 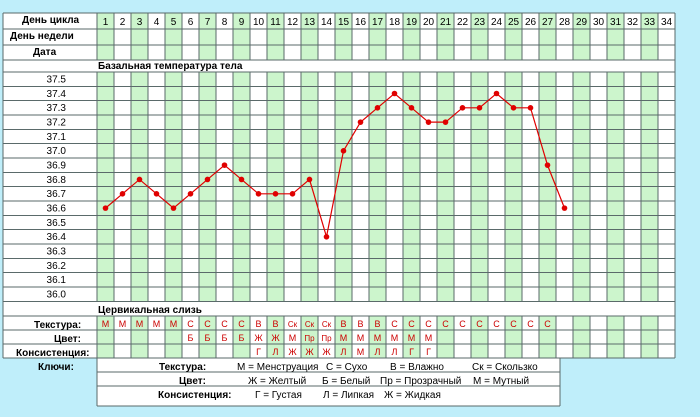 I want to click on y-tick-label: 36.4, so click(x=57, y=237).